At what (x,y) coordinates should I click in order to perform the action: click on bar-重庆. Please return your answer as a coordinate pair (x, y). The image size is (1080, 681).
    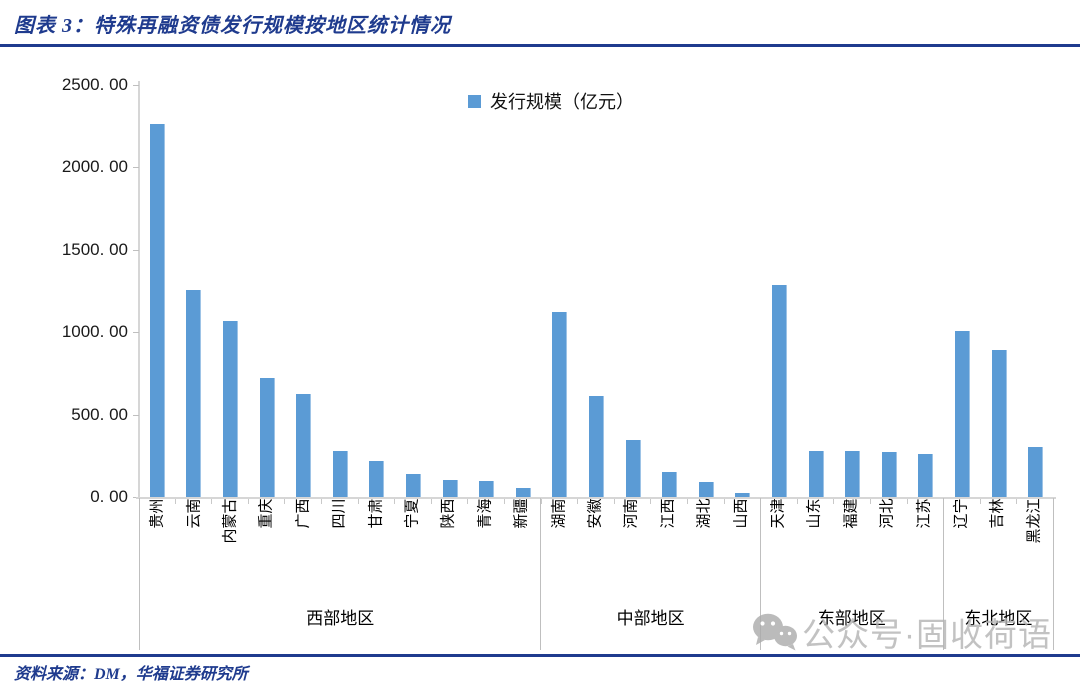
    Looking at the image, I should click on (267, 437).